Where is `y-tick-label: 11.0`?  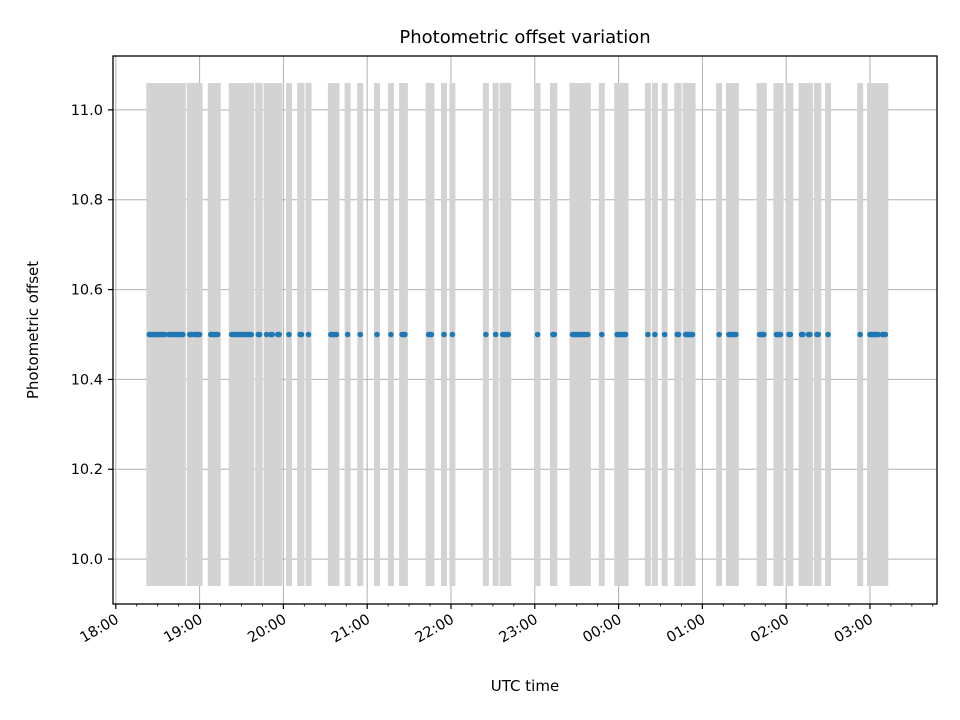 y-tick-label: 11.0 is located at coordinates (87, 111).